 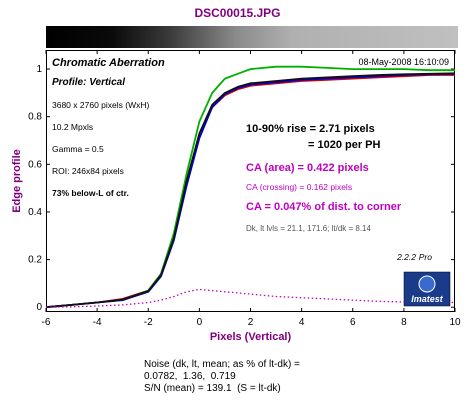 I want to click on y-tick-label: 0, so click(x=39, y=307).